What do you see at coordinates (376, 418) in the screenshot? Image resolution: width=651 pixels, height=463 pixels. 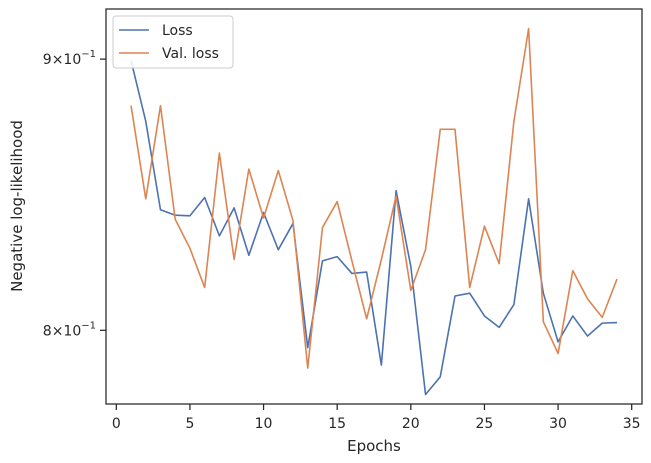 I see `x-axis: 0 5 10 15 20 25 30 35` at bounding box center [376, 418].